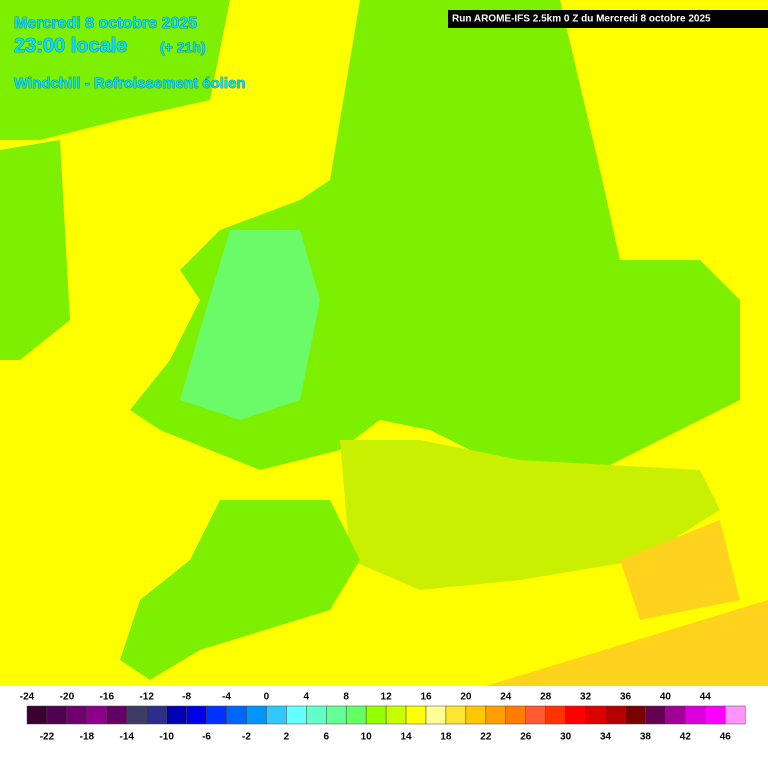 This screenshot has width=768, height=768. What do you see at coordinates (406, 737) in the screenshot?
I see `scale-label: 14` at bounding box center [406, 737].